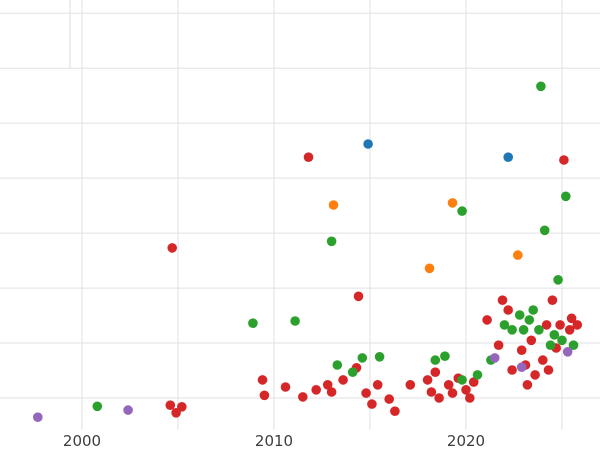 The image size is (600, 450). Describe the element at coordinates (82, 441) in the screenshot. I see `x-tick-label: 2000` at that location.